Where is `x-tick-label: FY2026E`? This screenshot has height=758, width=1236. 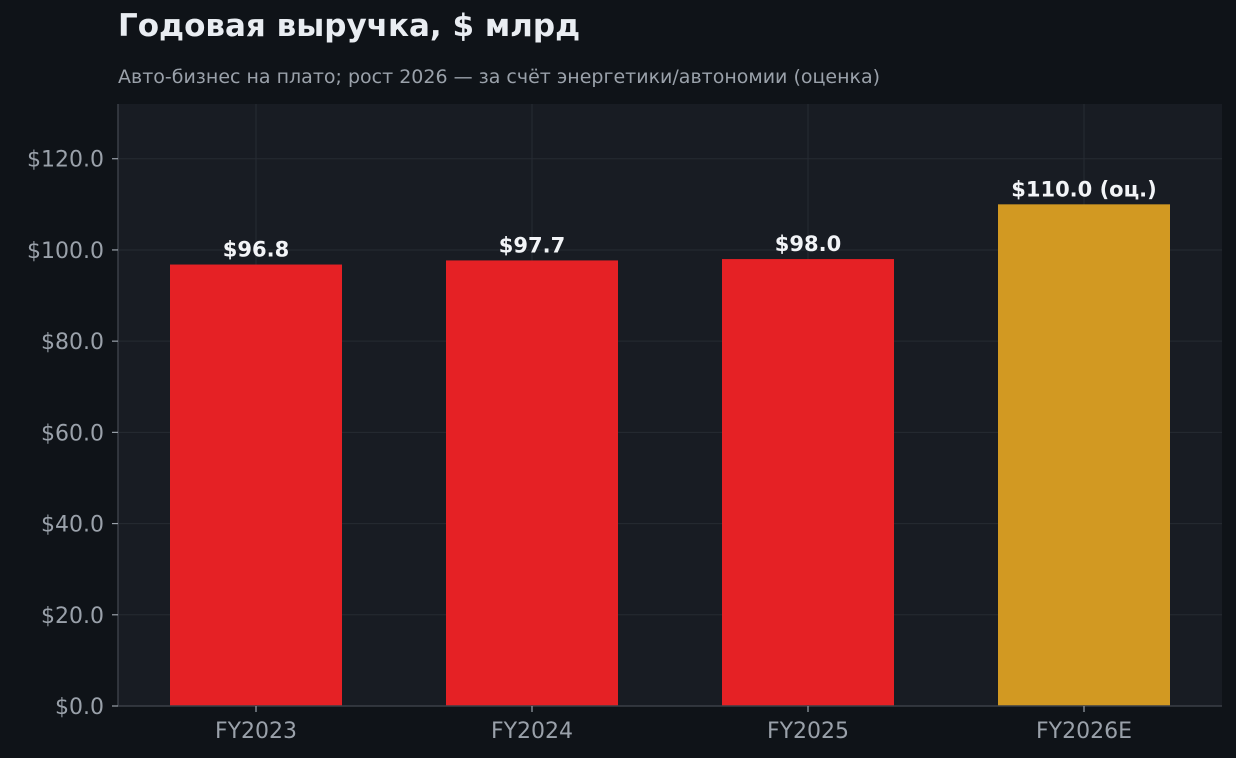
x-tick-label: FY2026E is located at coordinates (1084, 731).